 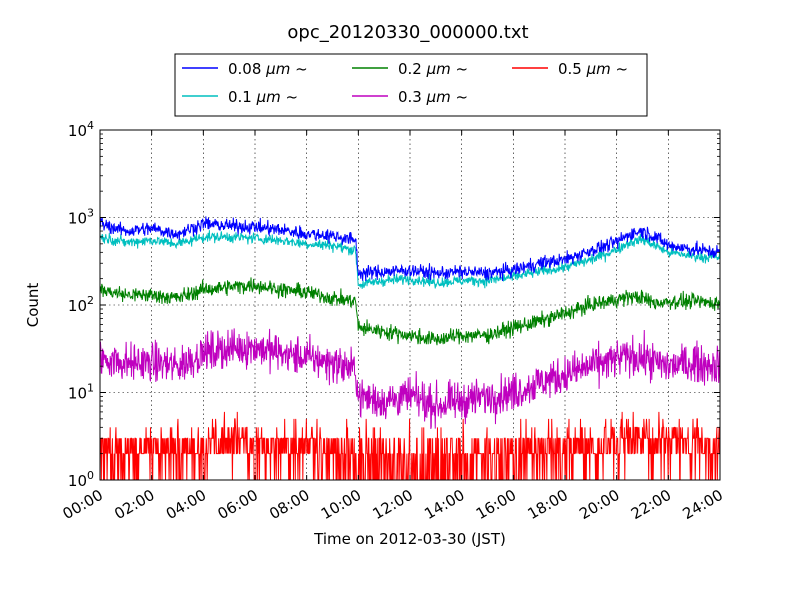 I want to click on legend-label-0.3: 0.3 μm ~, so click(x=433, y=97).